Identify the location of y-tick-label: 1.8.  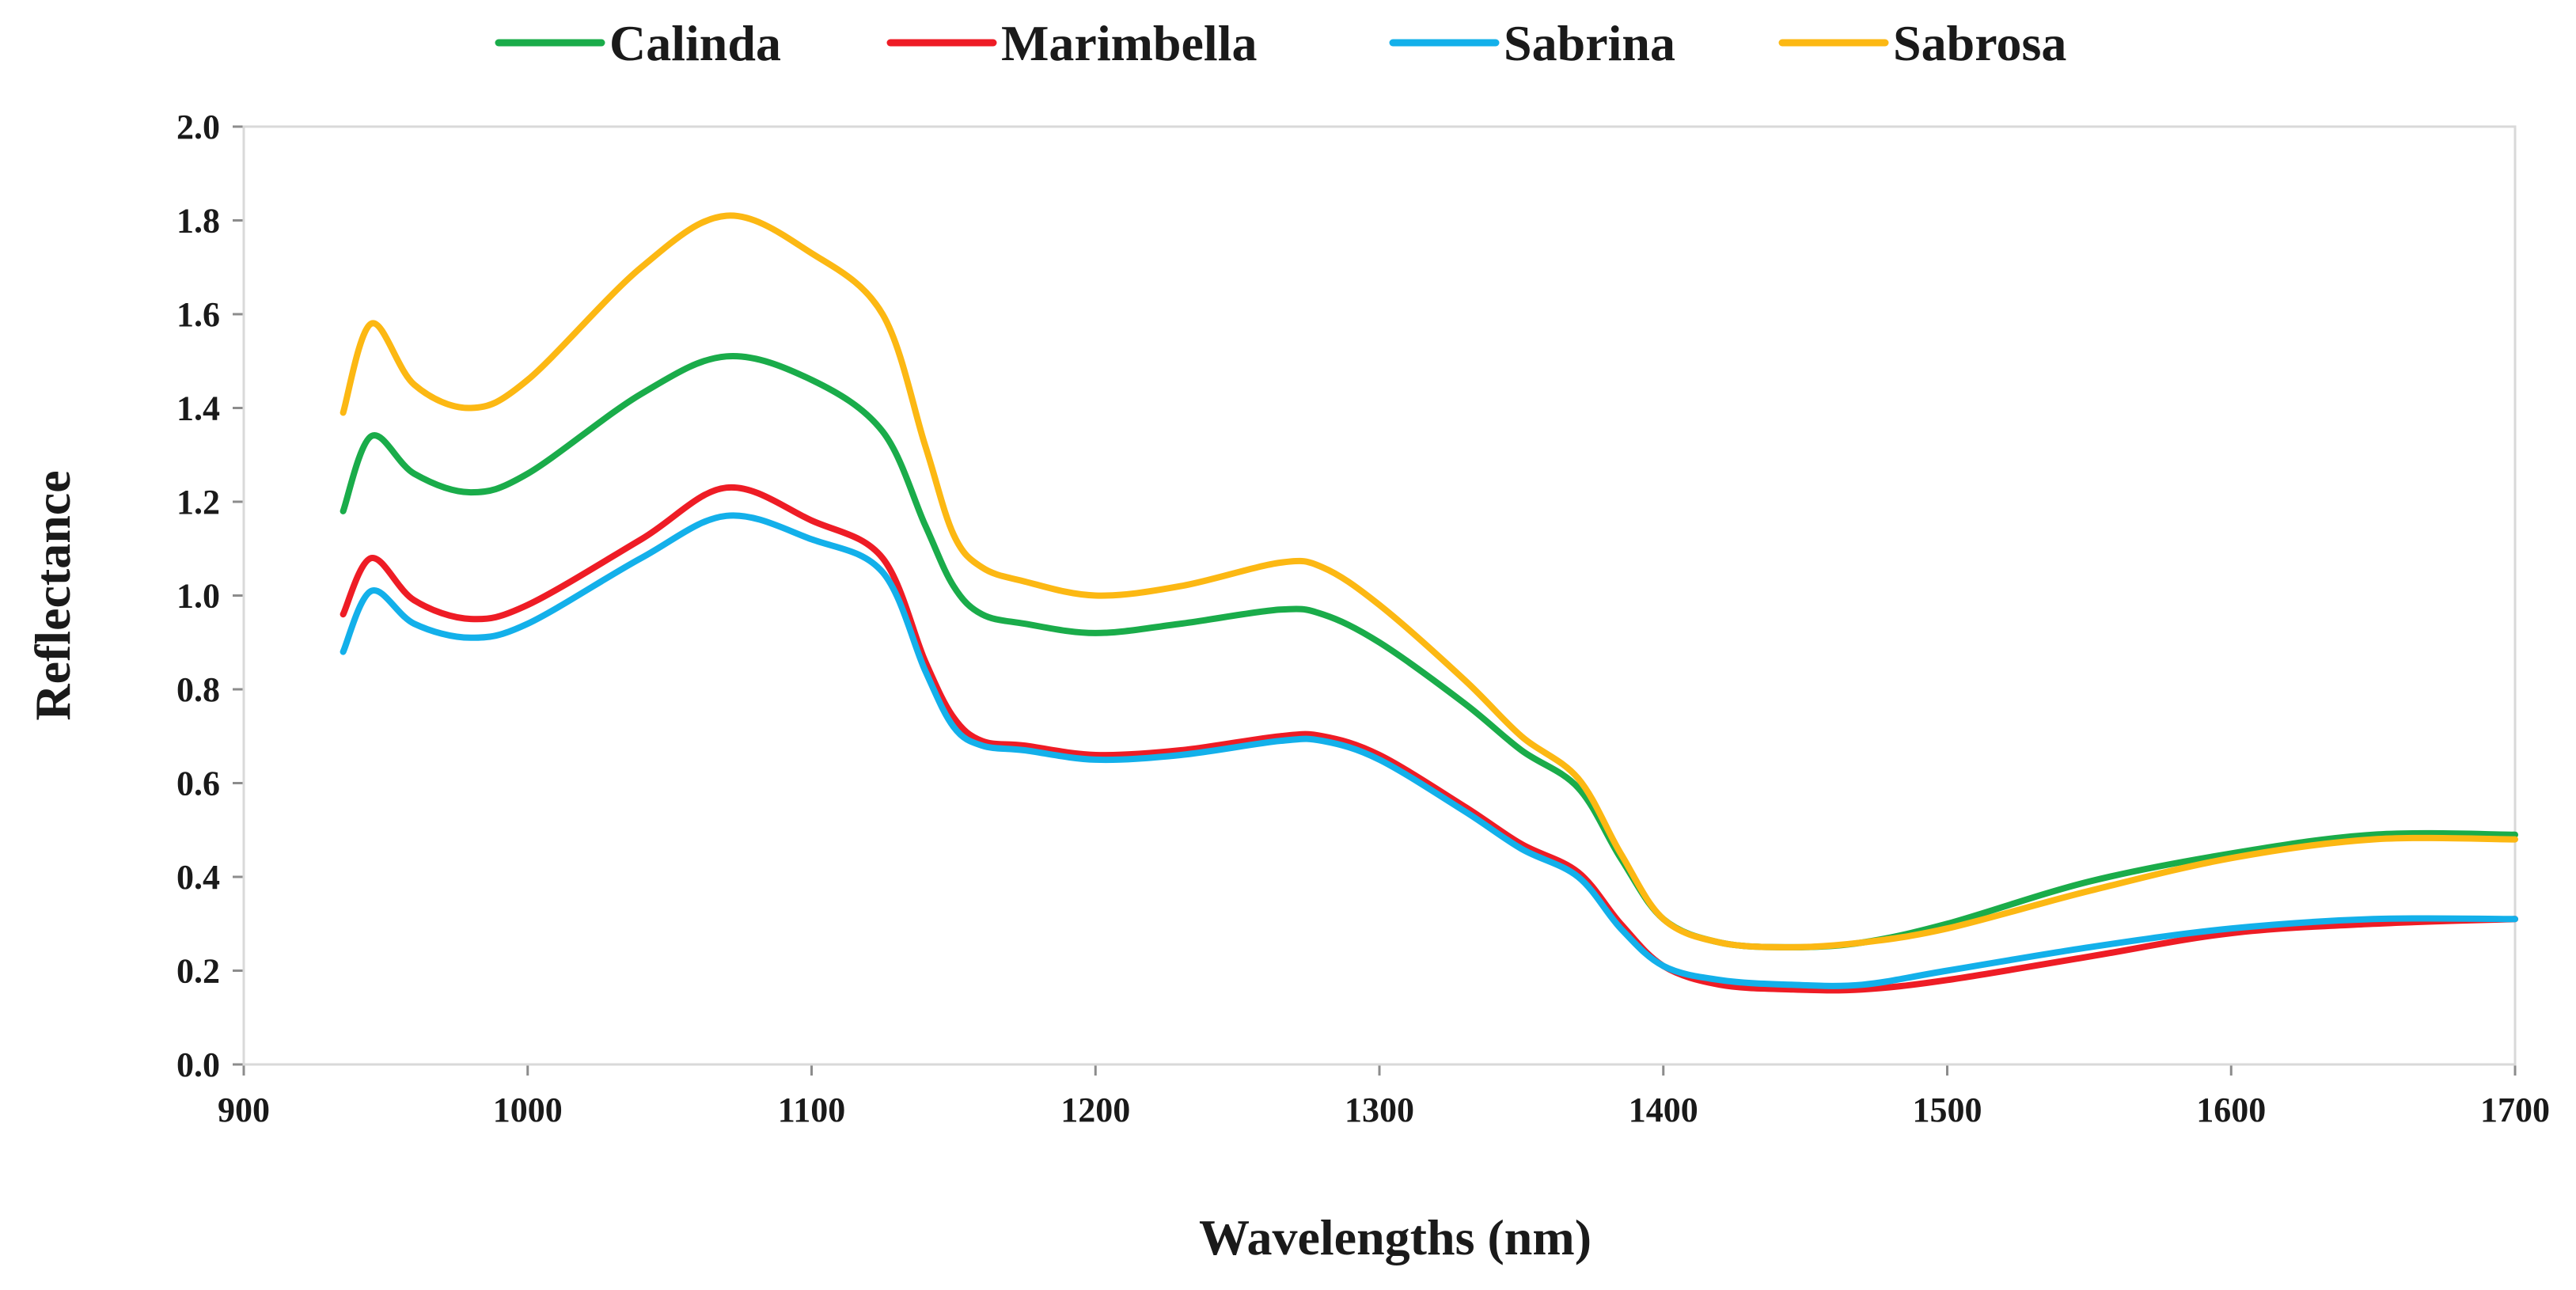
(198, 222).